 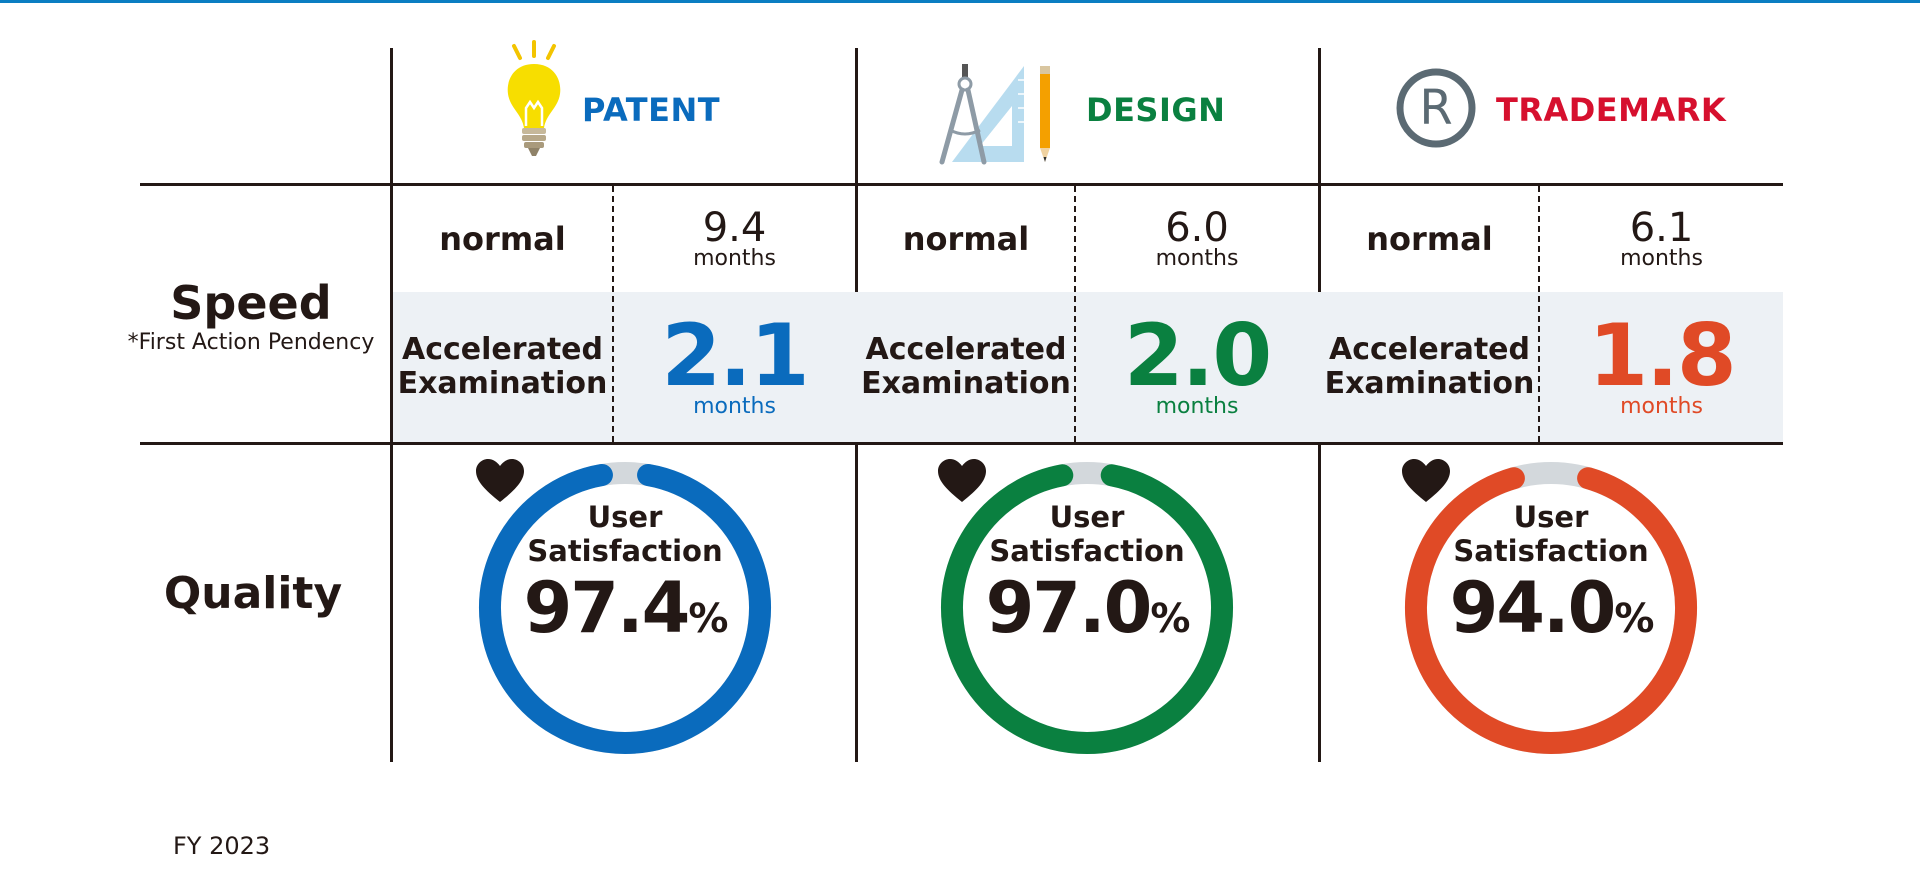 I want to click on trademark-ring-arc, so click(x=1551, y=610).